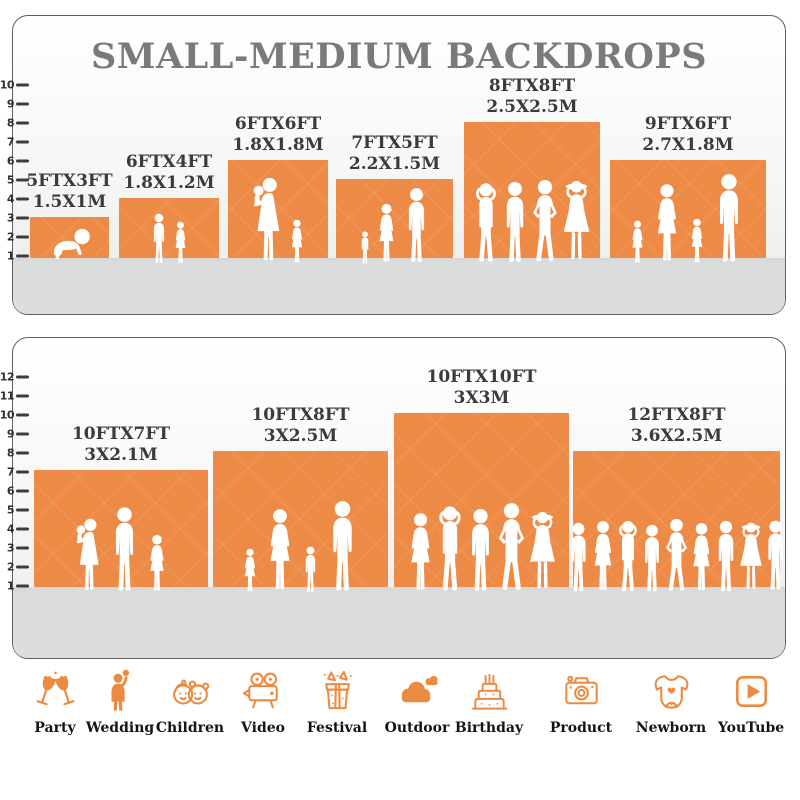 Image resolution: width=800 pixels, height=800 pixels. What do you see at coordinates (190, 692) in the screenshot?
I see `children-icon` at bounding box center [190, 692].